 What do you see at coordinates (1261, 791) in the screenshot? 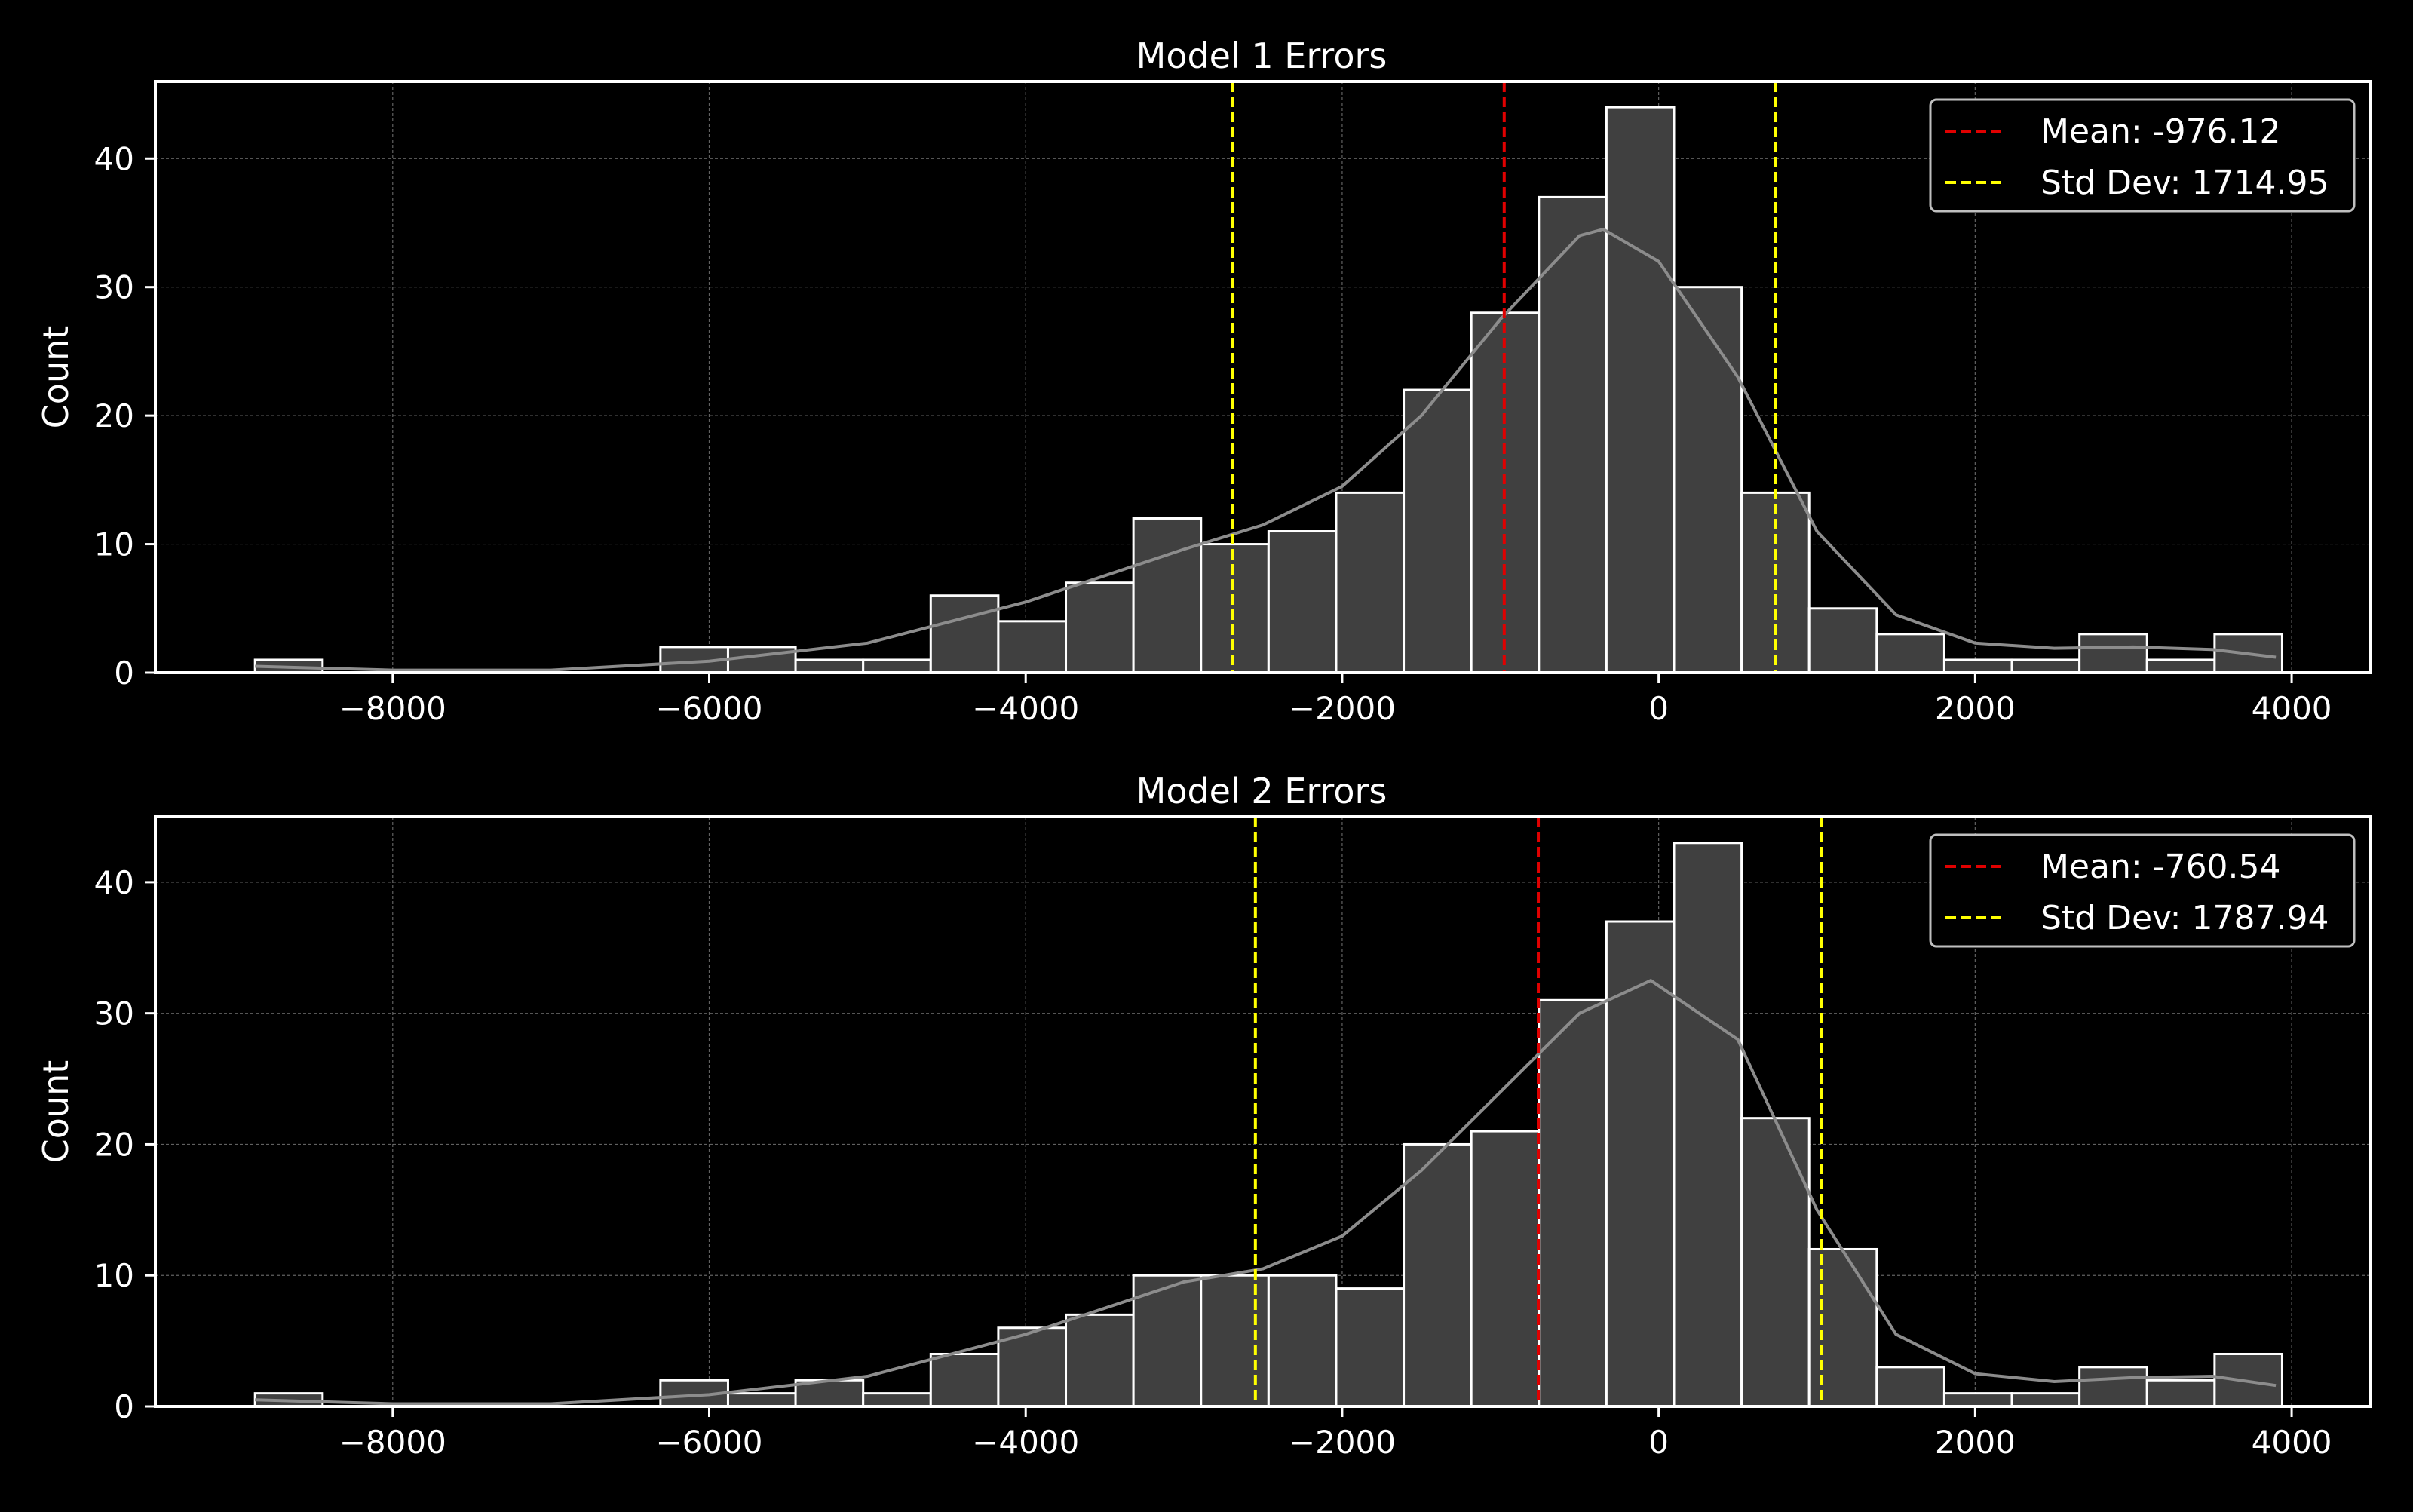
I see `chart-title: Model 2 Errors` at bounding box center [1261, 791].